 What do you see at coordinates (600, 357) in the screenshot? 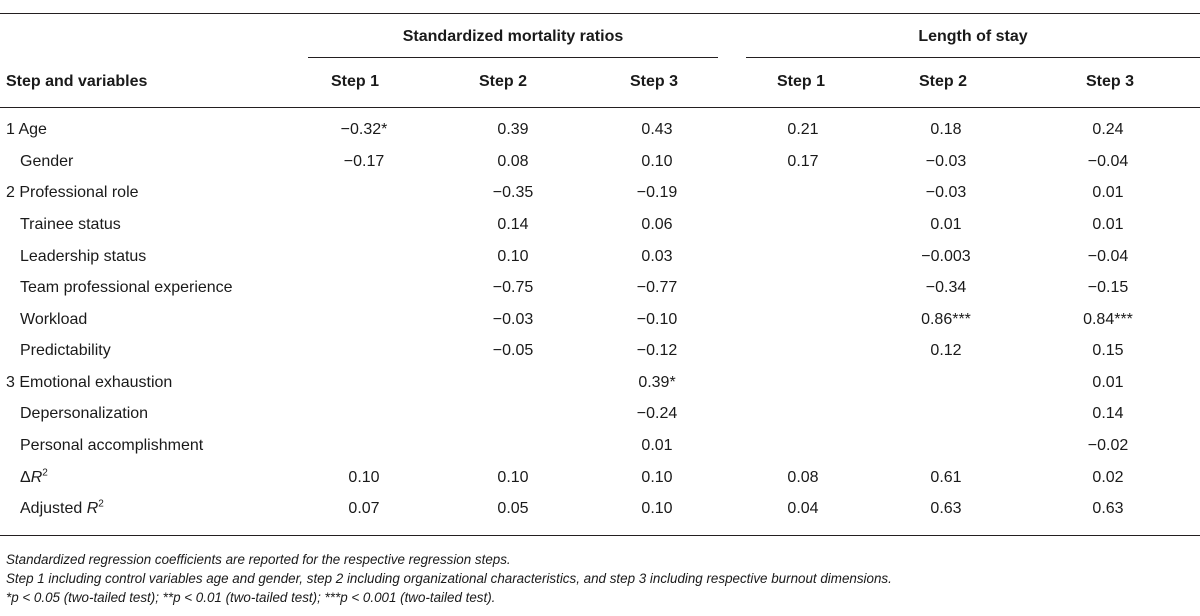
I see `table-row: Predictability −0.05 −0.12 0.12 0.15` at bounding box center [600, 357].